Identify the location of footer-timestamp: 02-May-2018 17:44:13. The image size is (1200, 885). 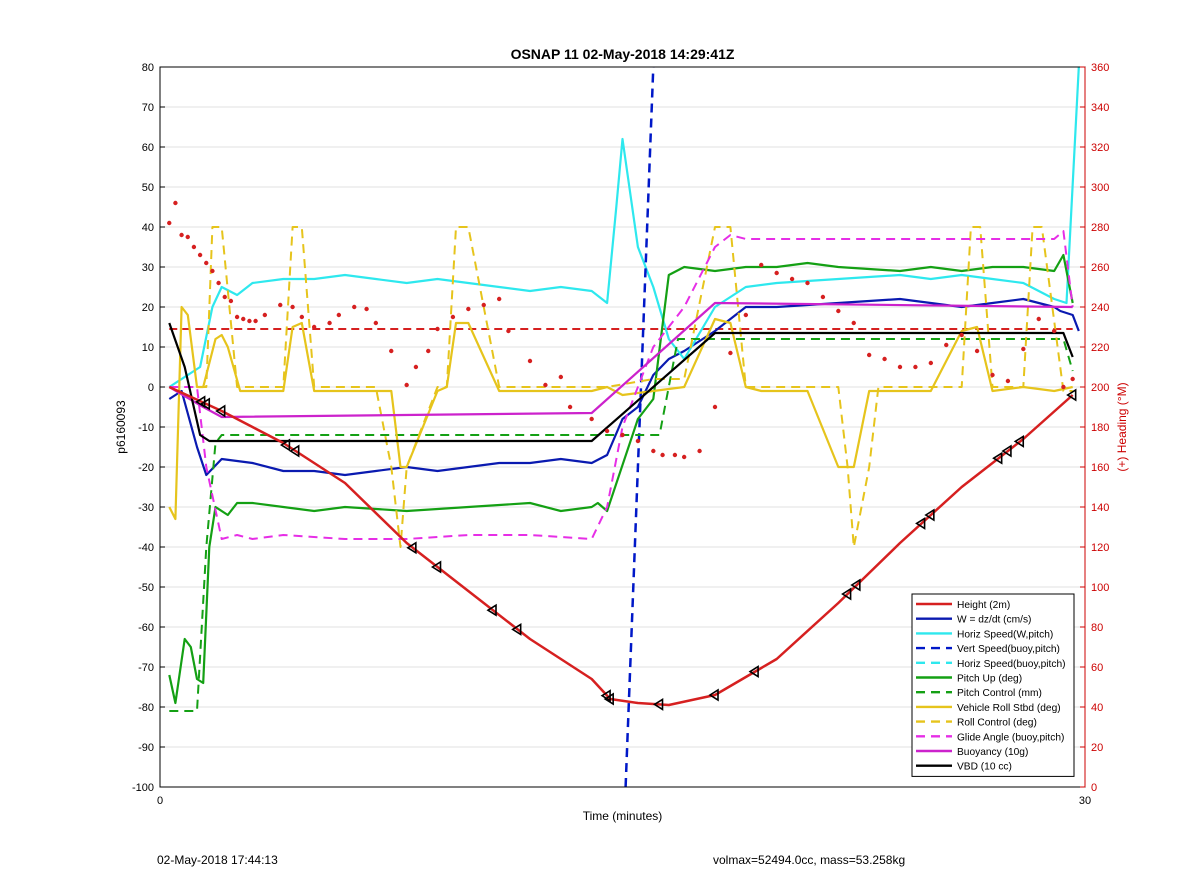
(217, 860).